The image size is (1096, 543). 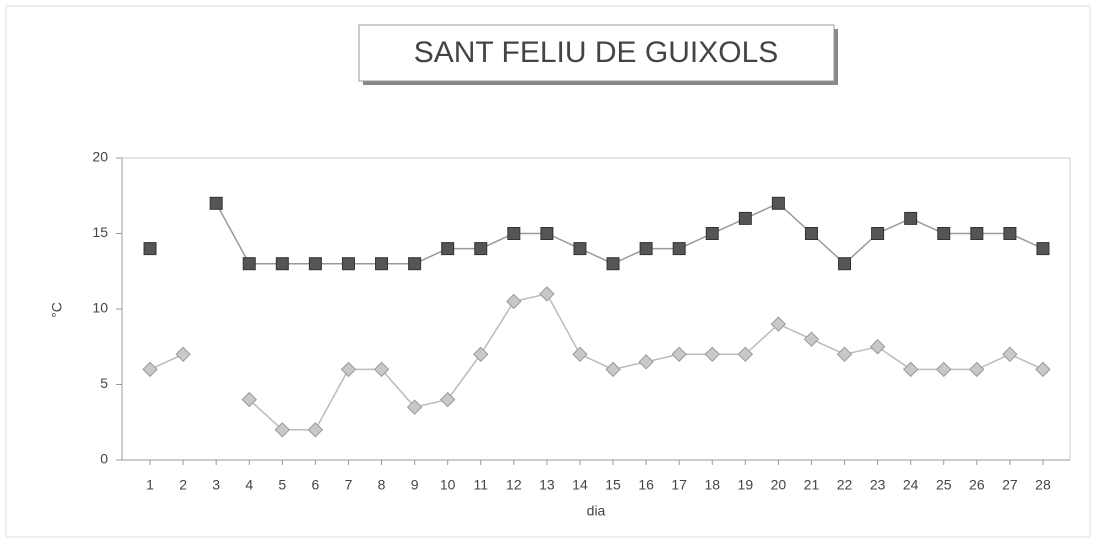 I want to click on x-tick-label: 17, so click(x=679, y=485).